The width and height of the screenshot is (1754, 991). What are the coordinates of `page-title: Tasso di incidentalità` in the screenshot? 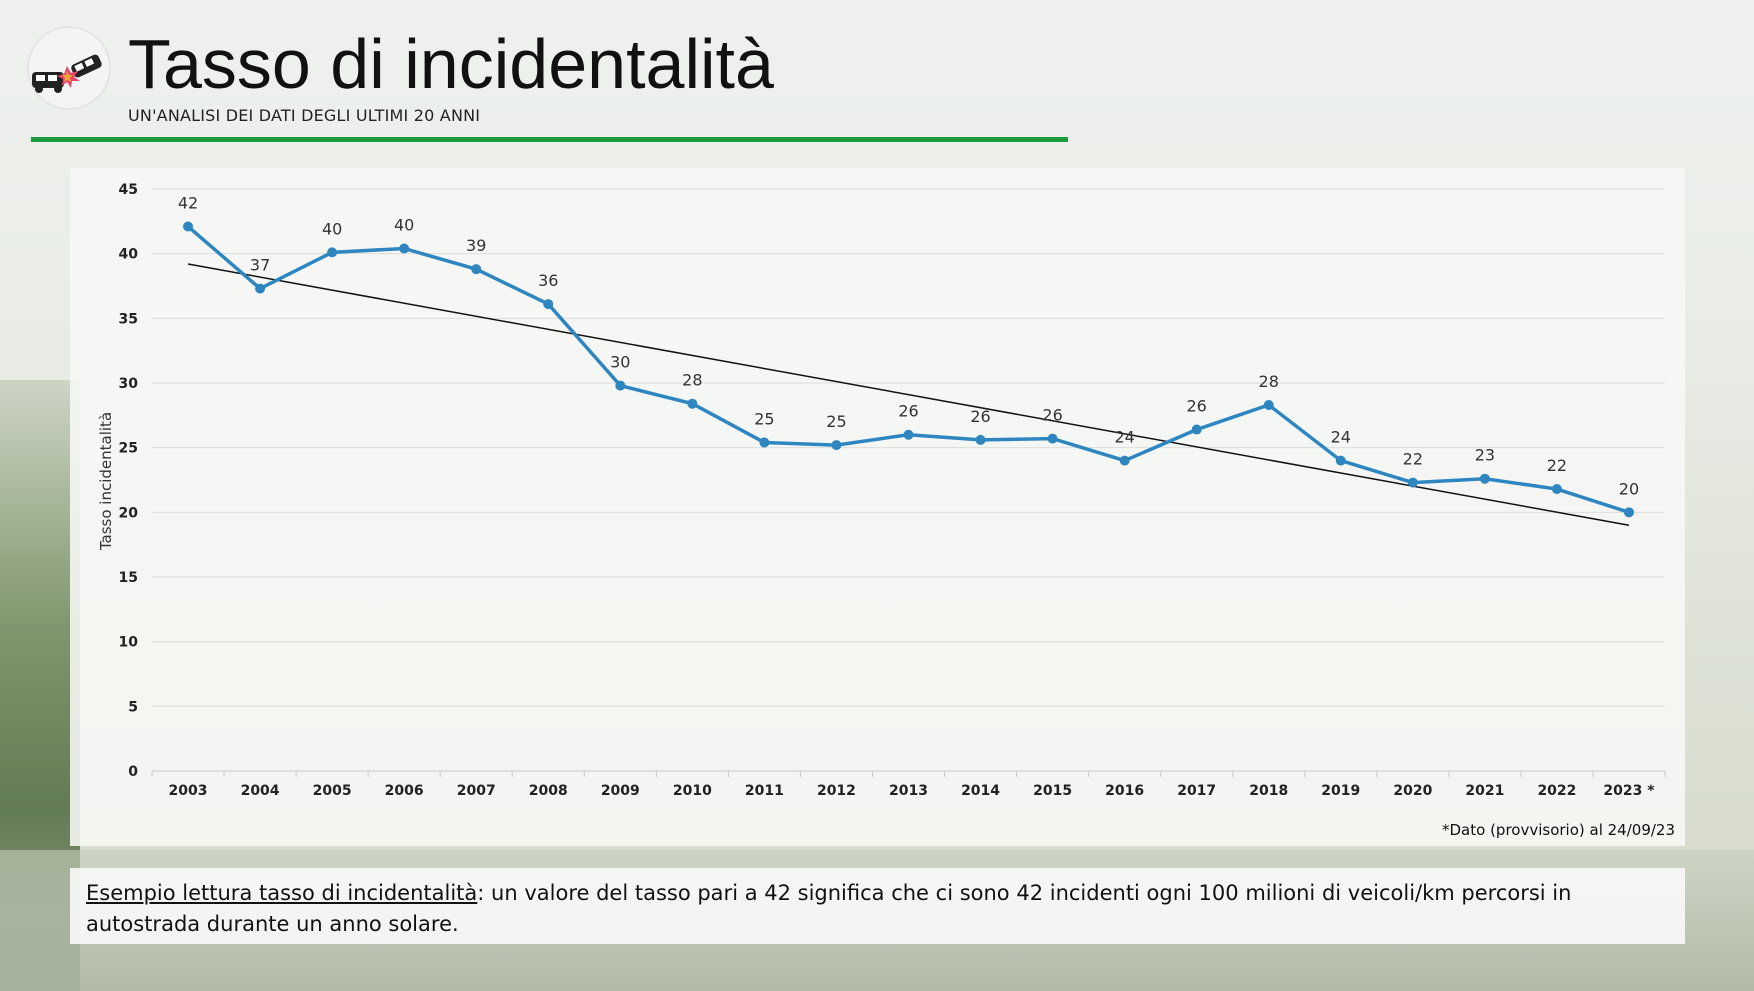 It's located at (451, 64).